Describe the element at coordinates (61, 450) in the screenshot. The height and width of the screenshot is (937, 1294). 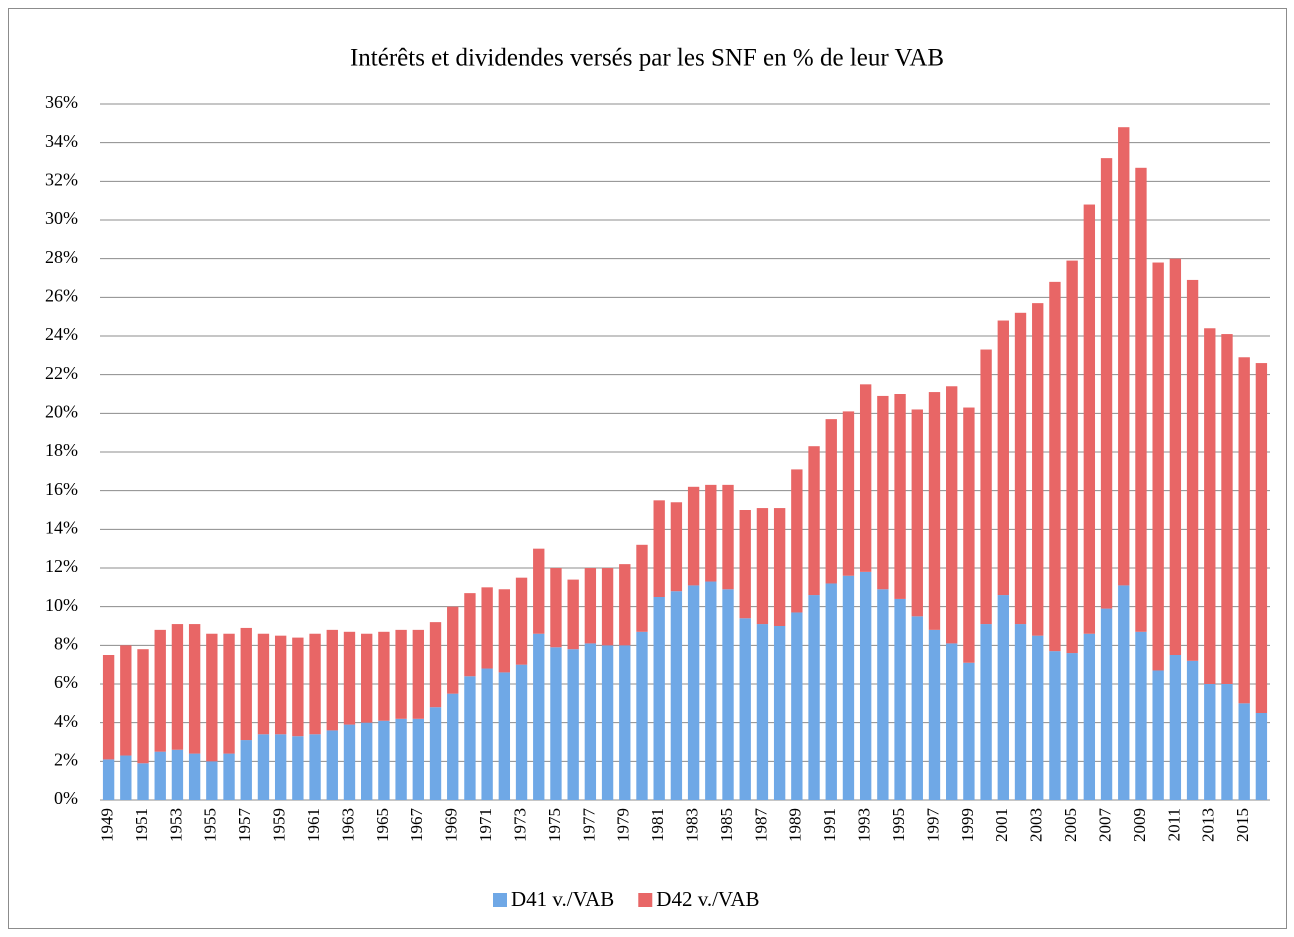
I see `y-tick-label: 18%` at that location.